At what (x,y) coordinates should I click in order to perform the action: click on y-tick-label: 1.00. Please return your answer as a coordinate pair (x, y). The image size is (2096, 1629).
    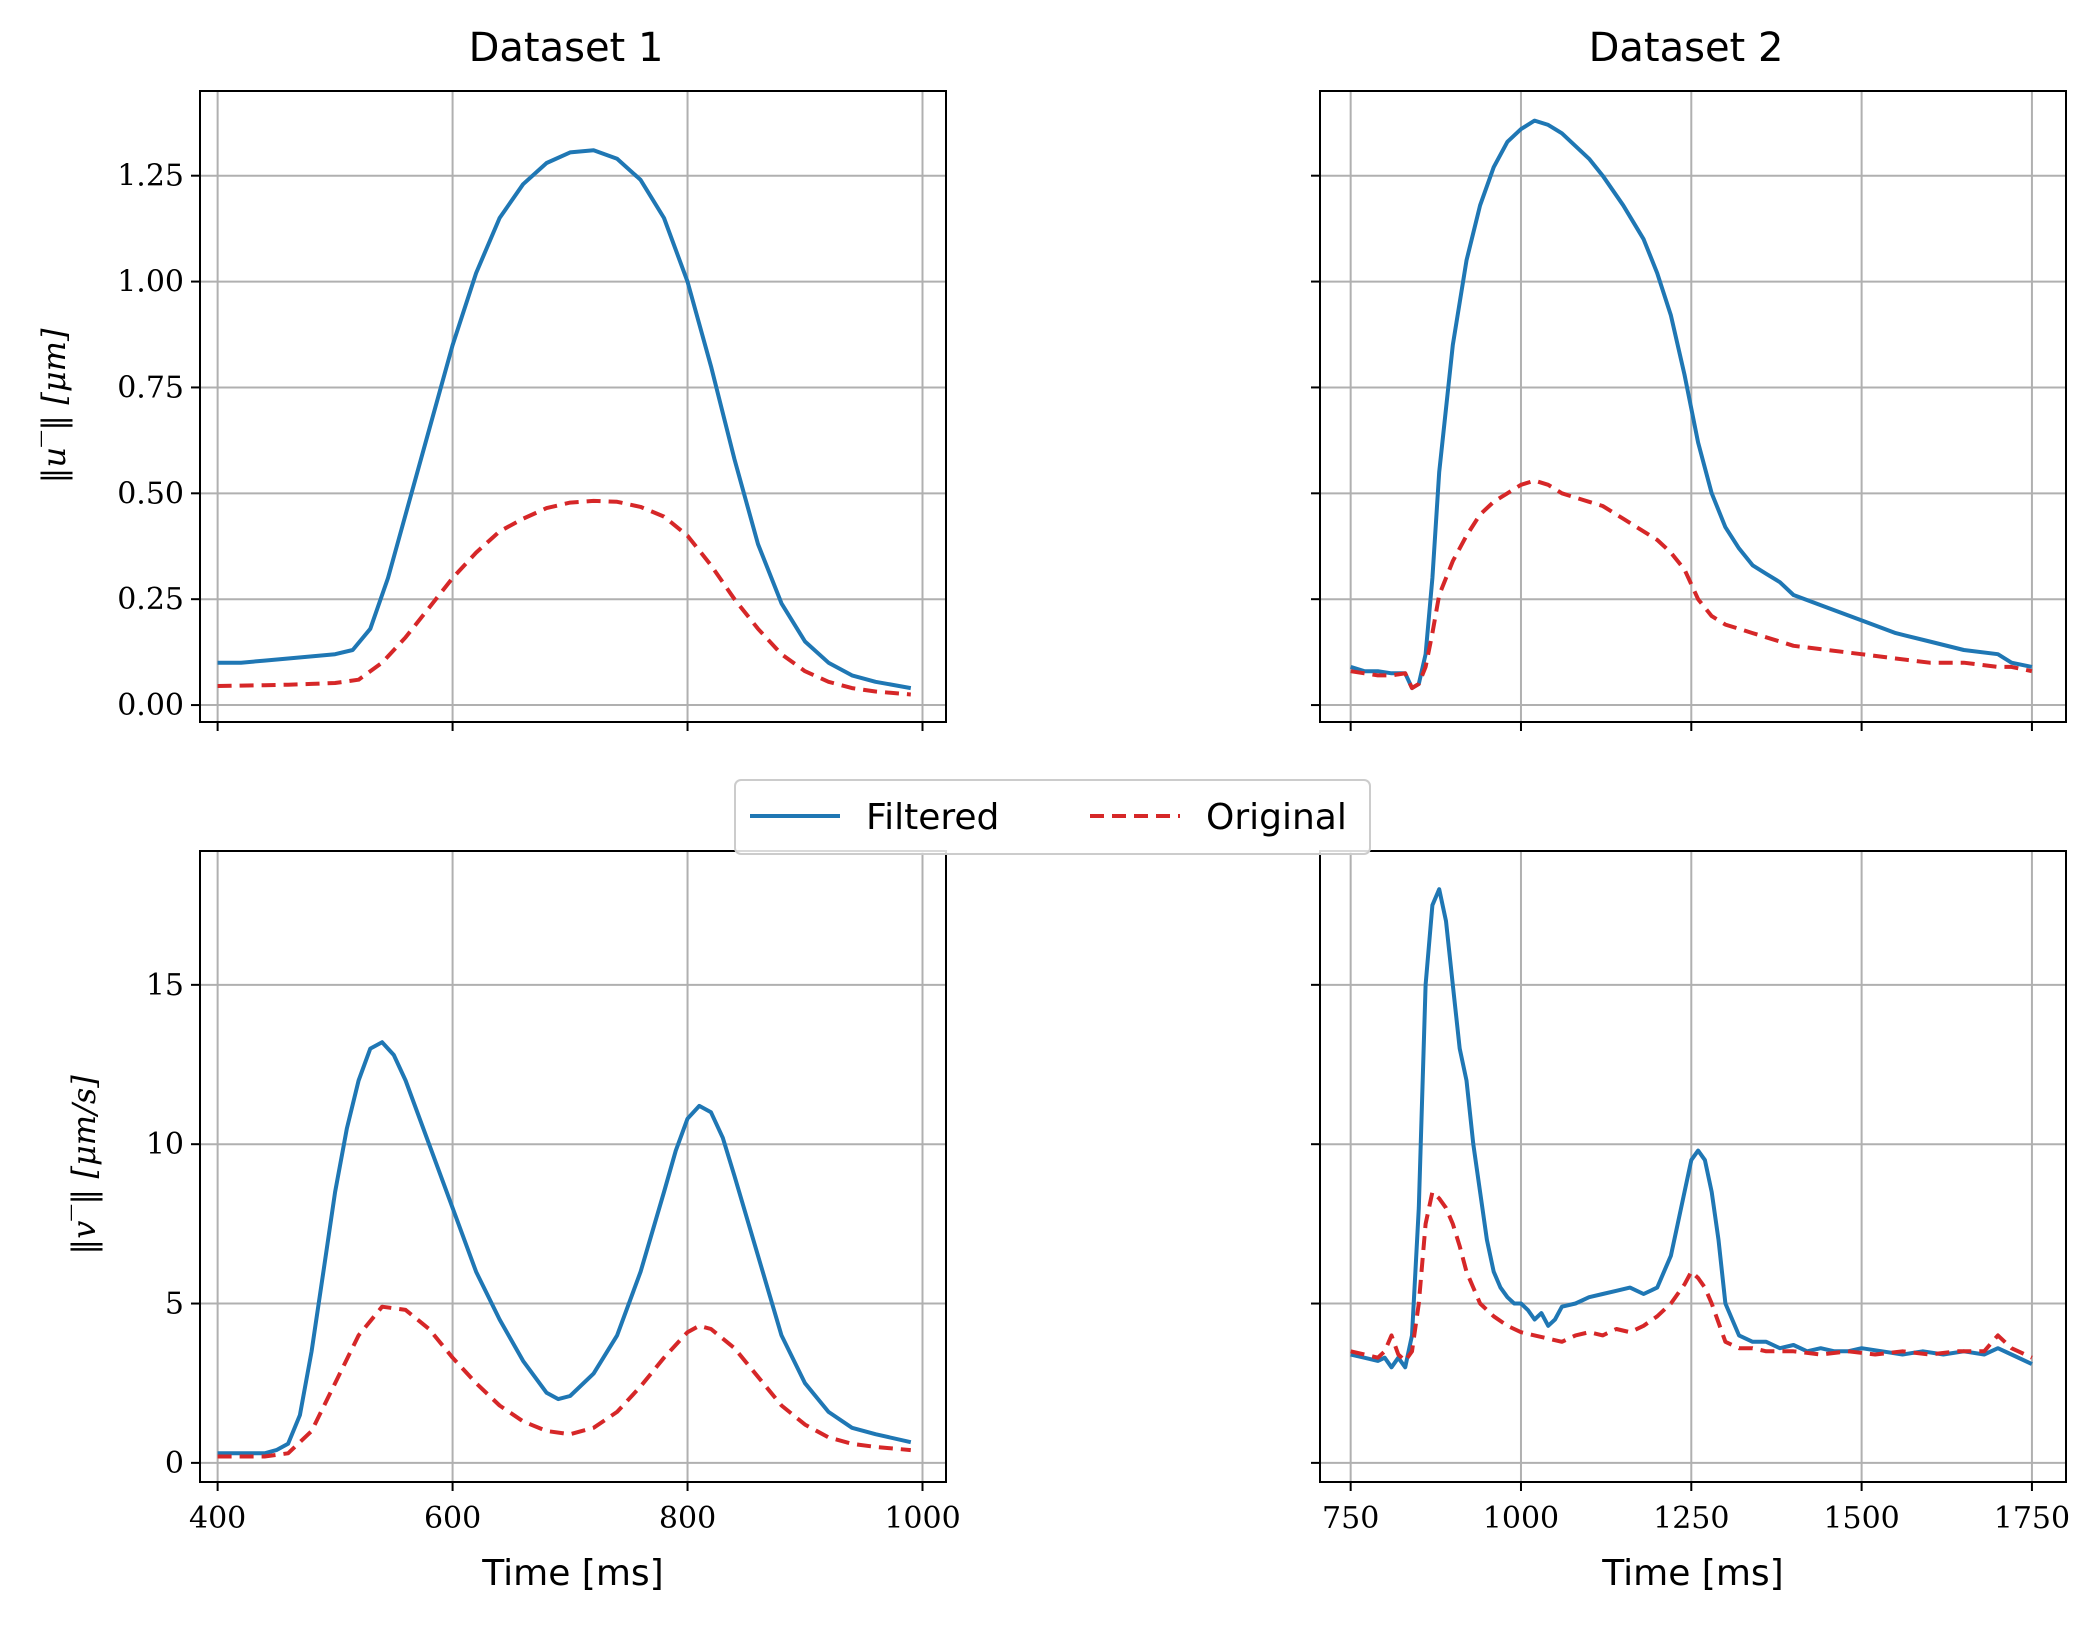
    Looking at the image, I should click on (150, 282).